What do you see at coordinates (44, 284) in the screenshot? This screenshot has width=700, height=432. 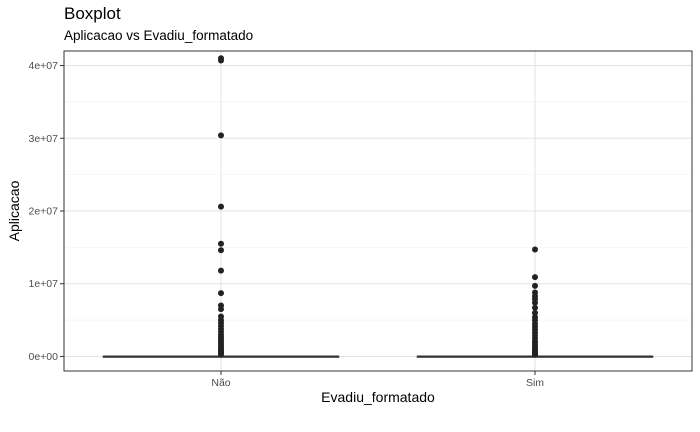 I see `y-tick-label: 1e+07` at bounding box center [44, 284].